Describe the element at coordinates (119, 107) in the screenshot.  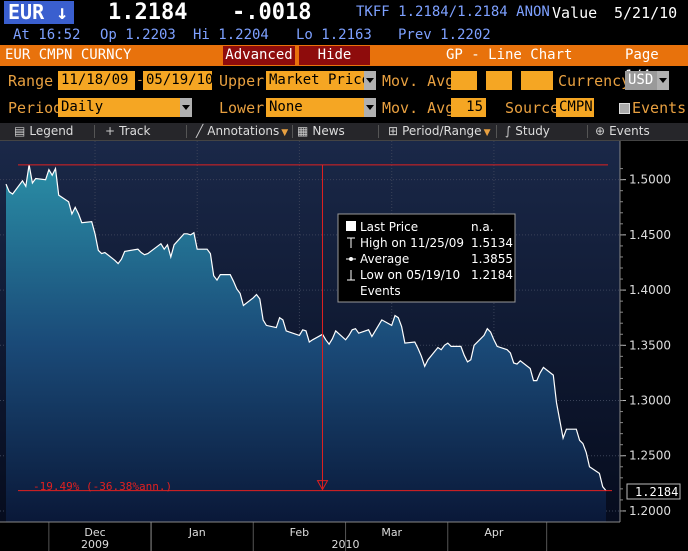
I see `period-select: Daily` at that location.